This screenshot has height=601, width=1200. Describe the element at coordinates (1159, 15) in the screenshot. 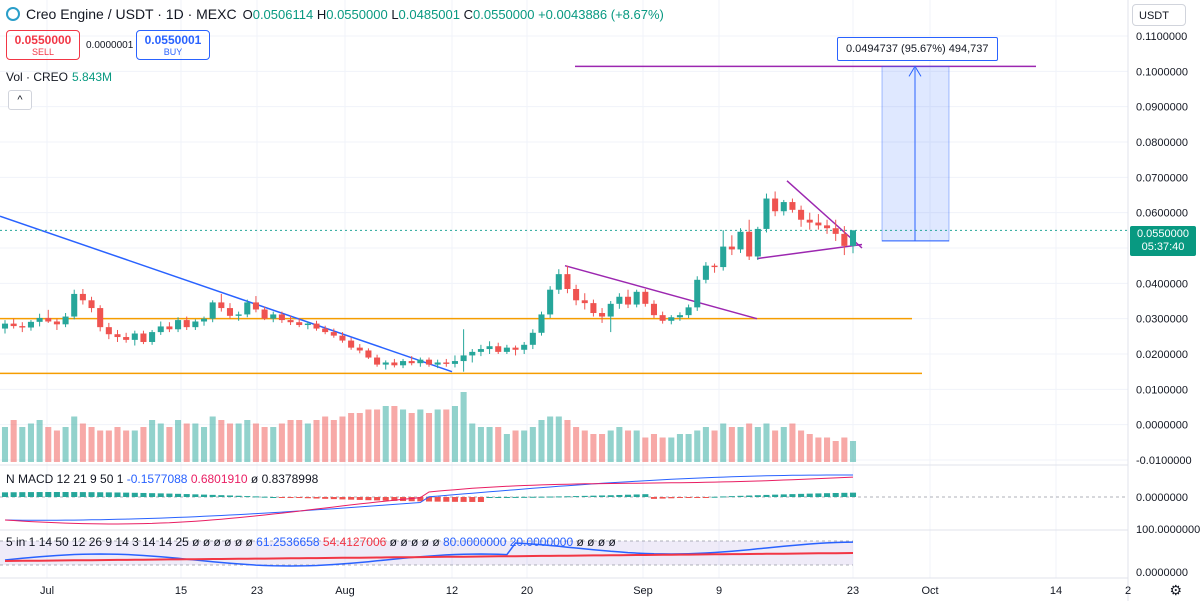

I see `currency-selector: USDT` at that location.